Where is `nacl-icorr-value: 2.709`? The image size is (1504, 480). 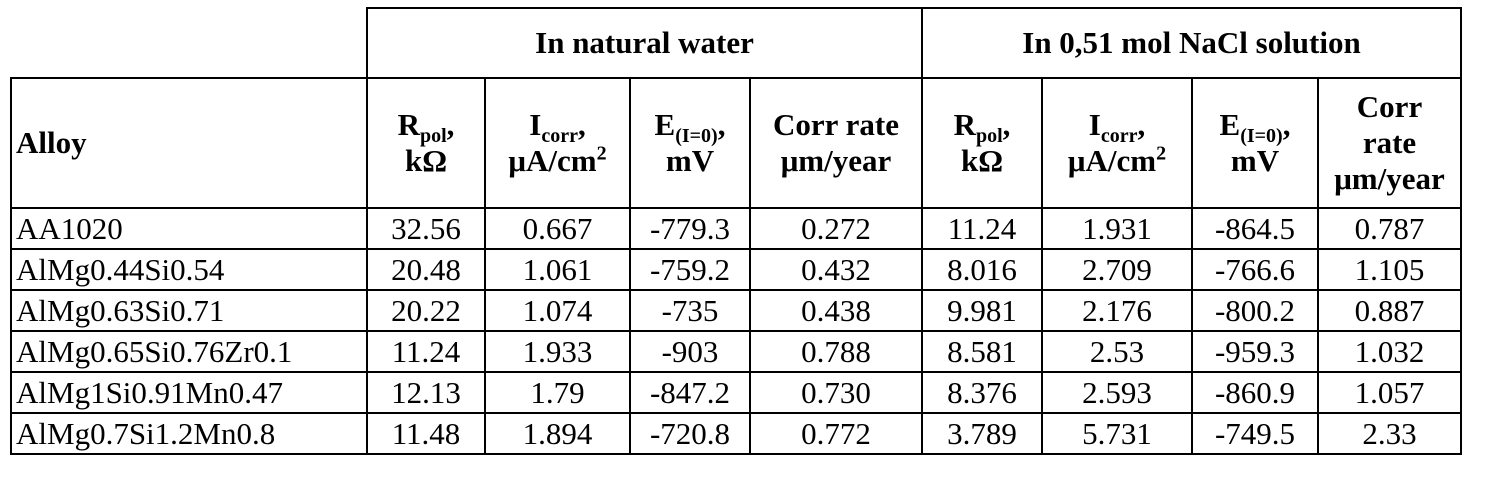
nacl-icorr-value: 2.709 is located at coordinates (1117, 269).